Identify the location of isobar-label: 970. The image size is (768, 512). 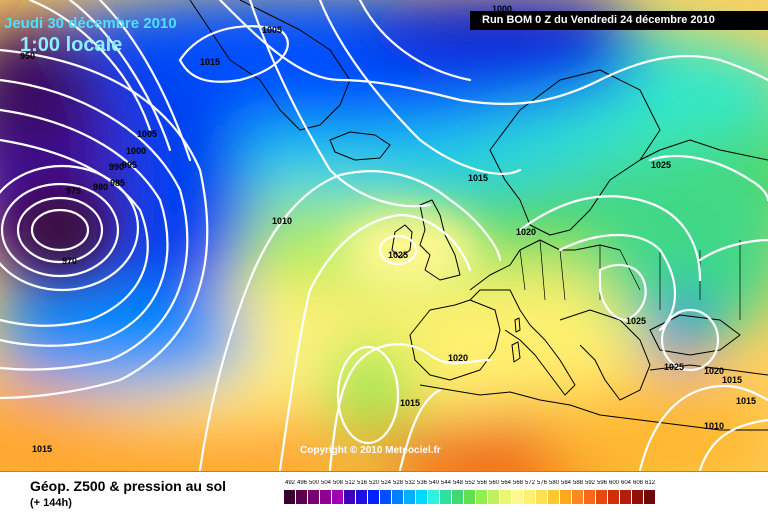
(69, 261).